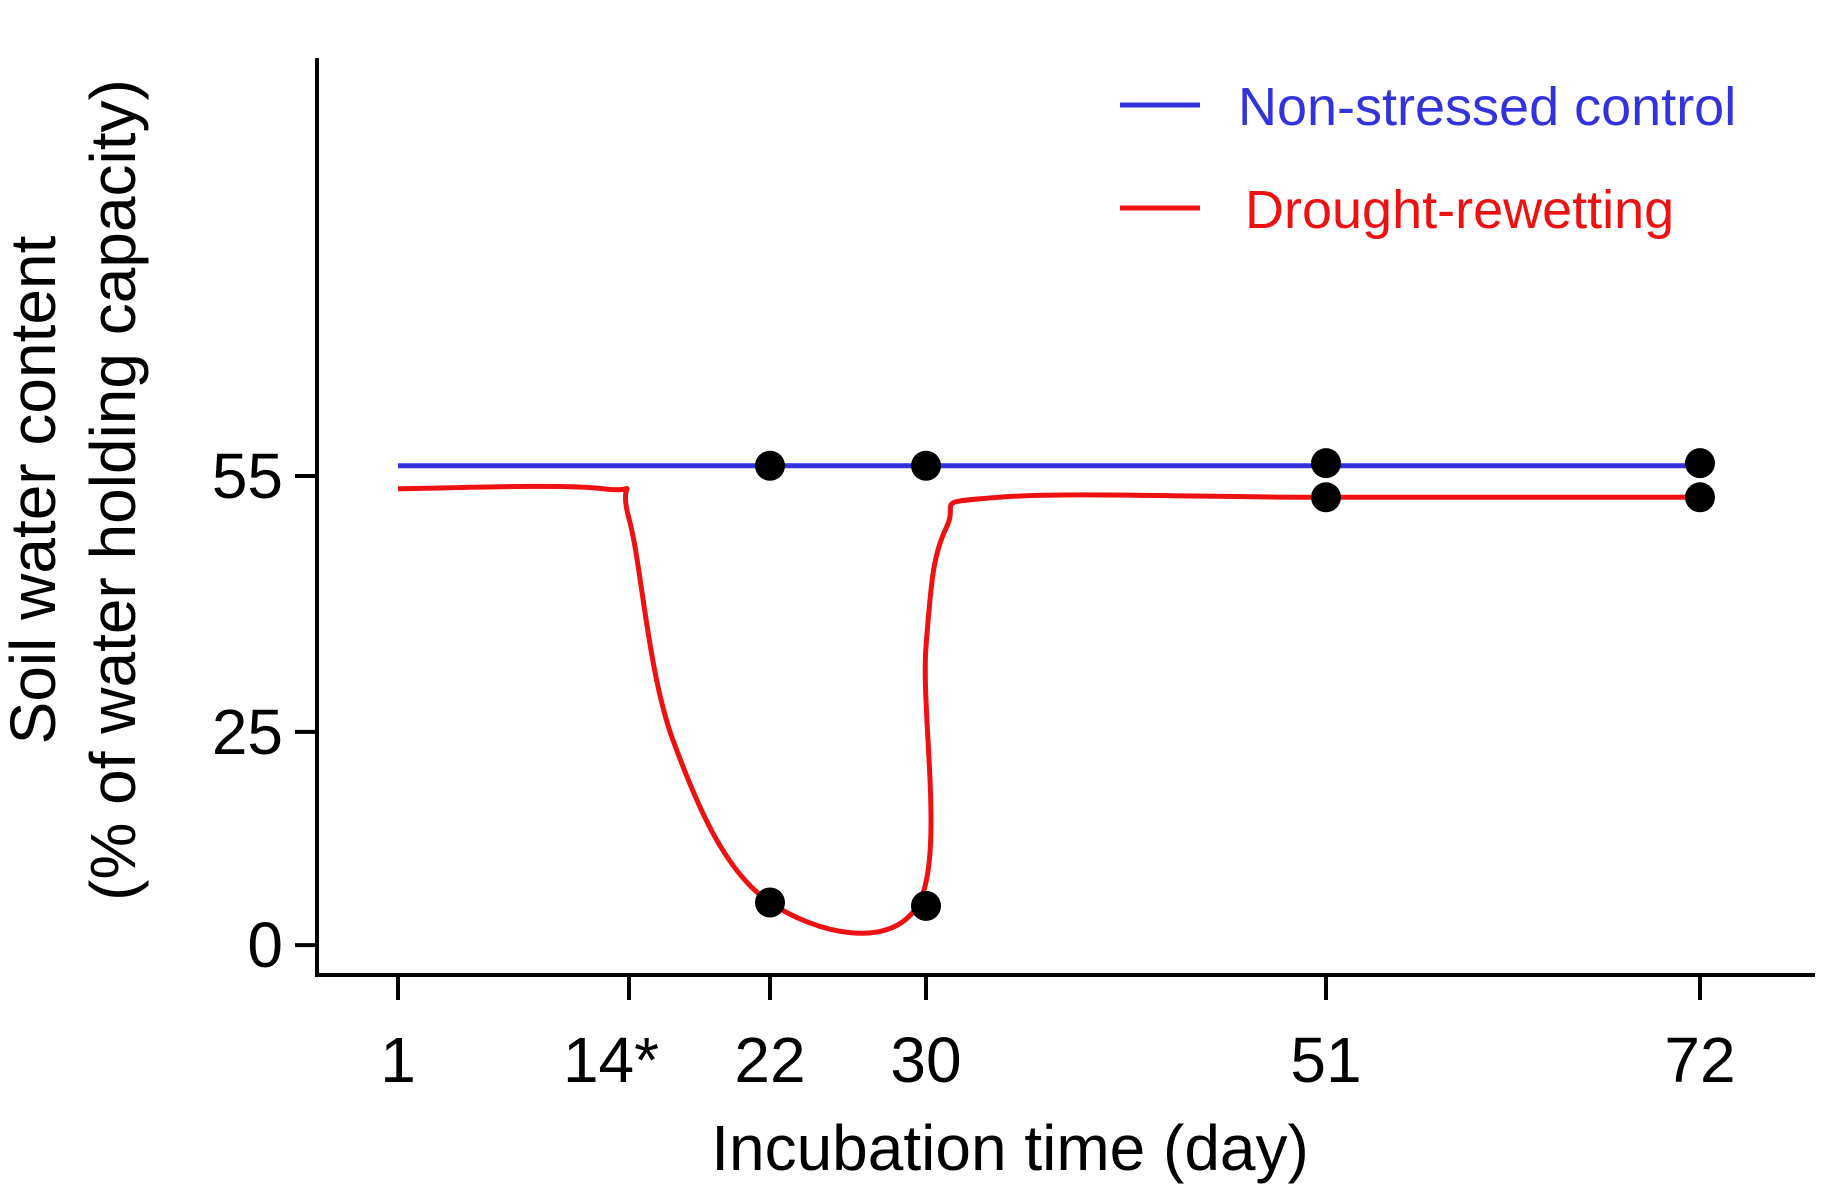  I want to click on y-axis-title-line1: Soil water content, so click(34, 489).